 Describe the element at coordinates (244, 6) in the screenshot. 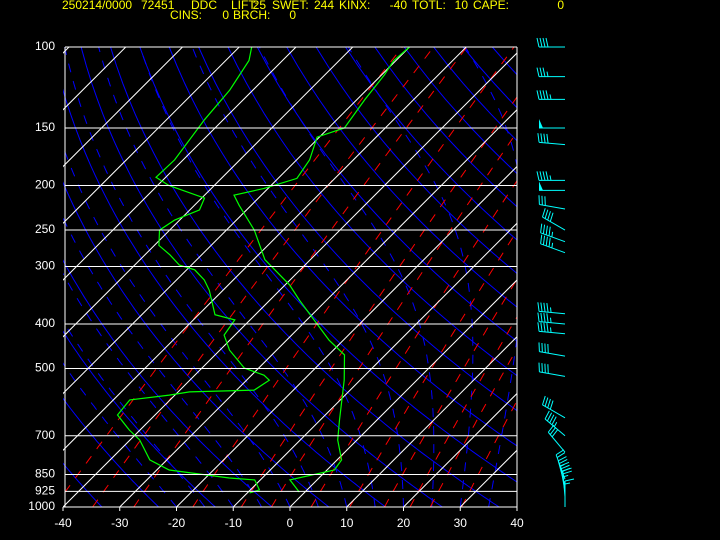

I see `index-label: LIFT:` at that location.